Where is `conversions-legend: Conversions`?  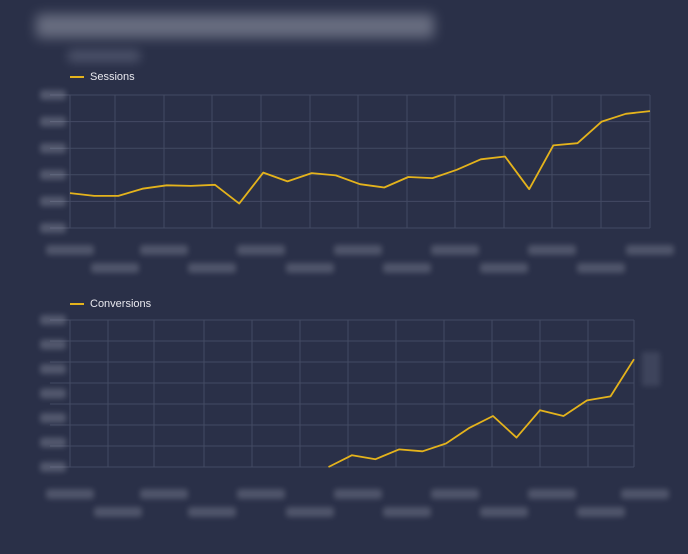
conversions-legend: Conversions is located at coordinates (110, 304).